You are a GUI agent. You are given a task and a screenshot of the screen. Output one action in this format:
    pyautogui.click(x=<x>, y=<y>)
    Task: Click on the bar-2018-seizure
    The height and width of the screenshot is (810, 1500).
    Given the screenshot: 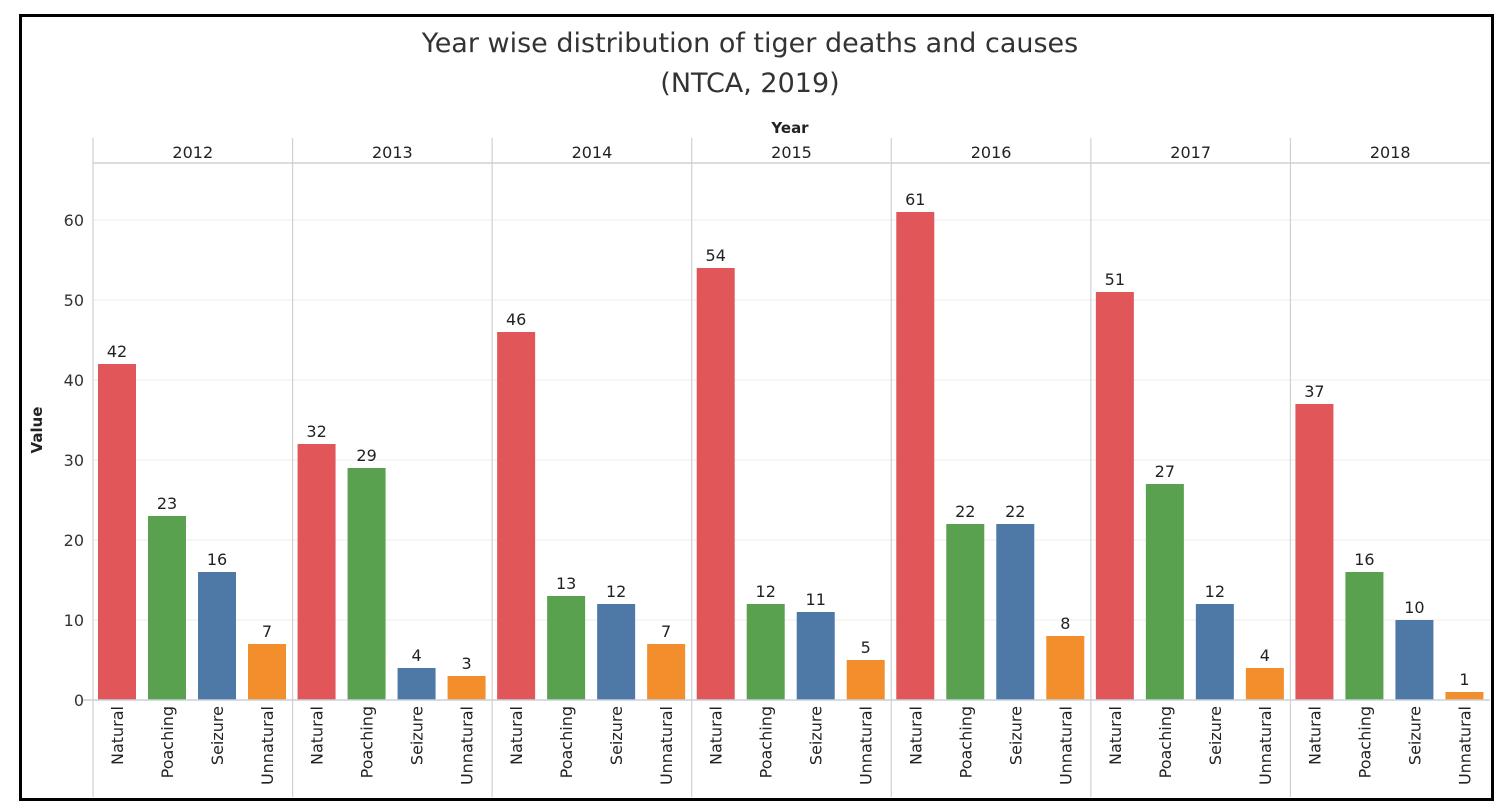 What is the action you would take?
    pyautogui.click(x=1414, y=660)
    